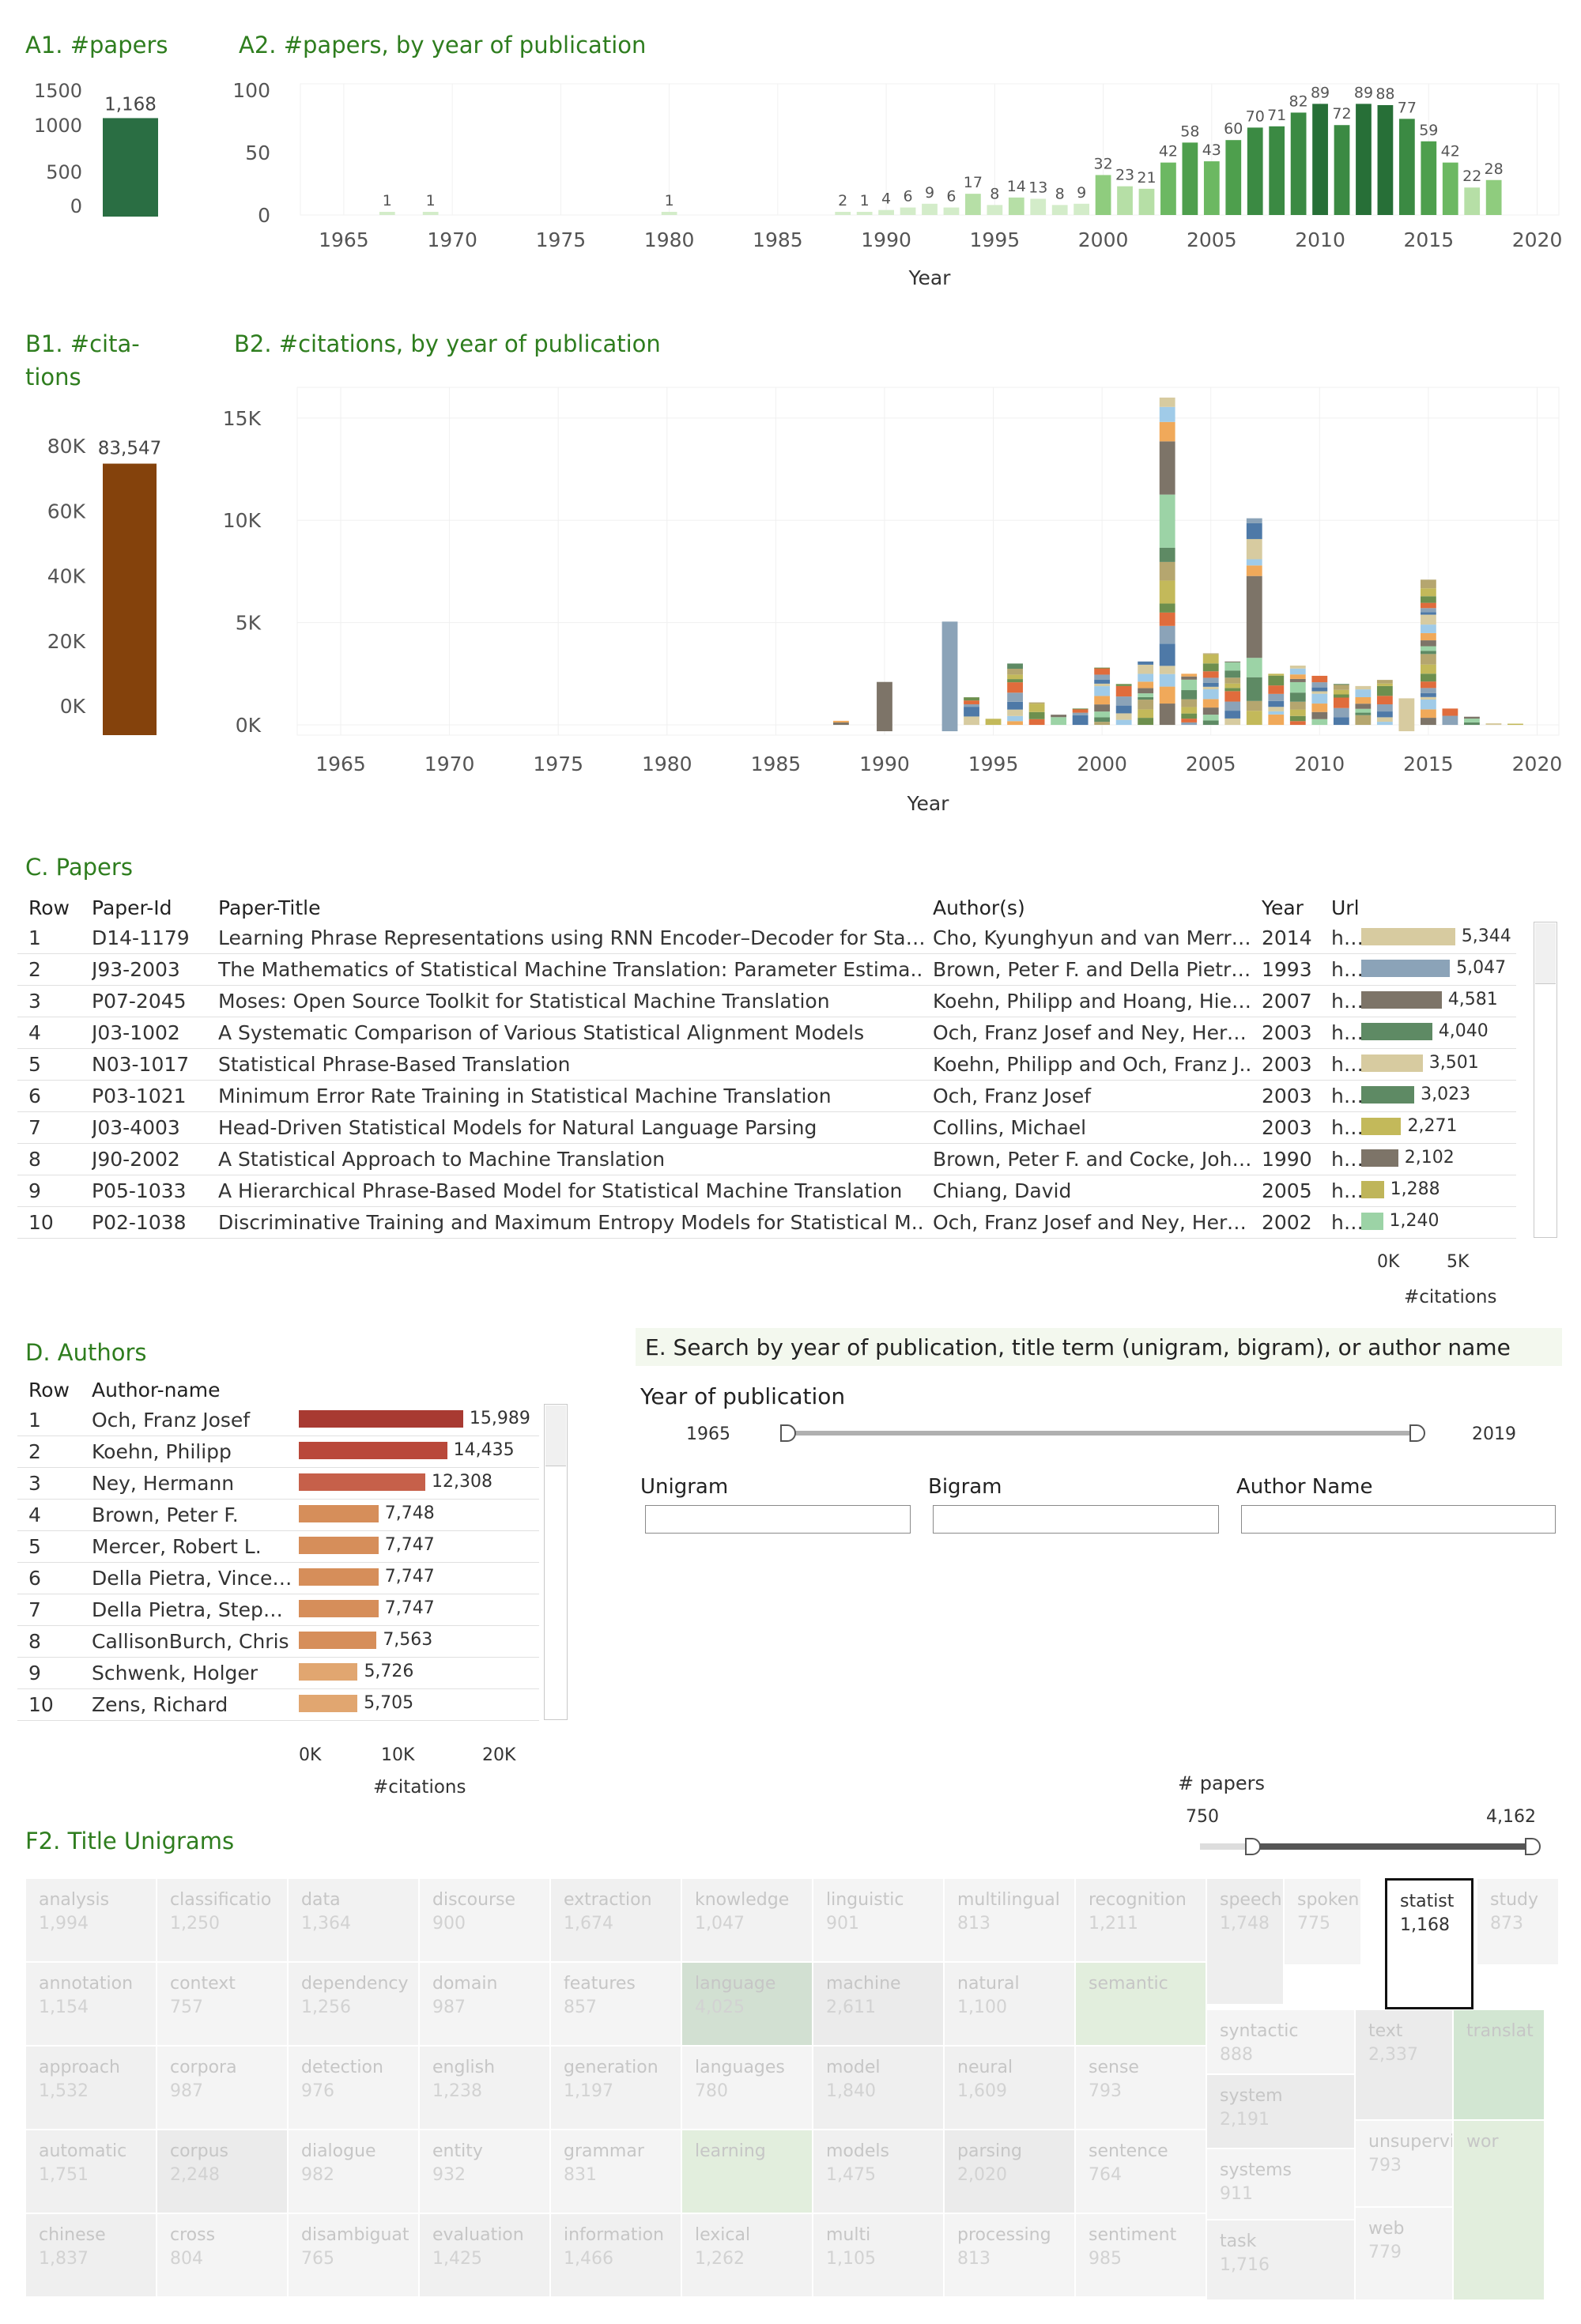  Describe the element at coordinates (1416, 1433) in the screenshot. I see `year-slider-max-handle` at that location.